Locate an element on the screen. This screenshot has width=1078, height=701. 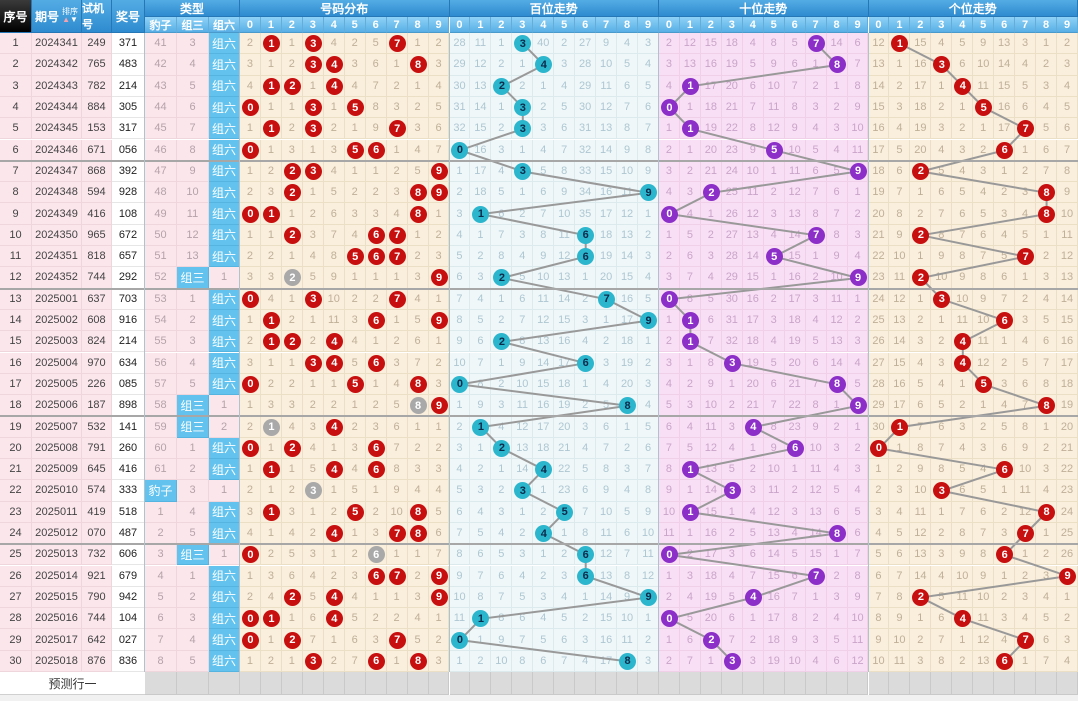
cell-units: 17 is located at coordinates (879, 150).